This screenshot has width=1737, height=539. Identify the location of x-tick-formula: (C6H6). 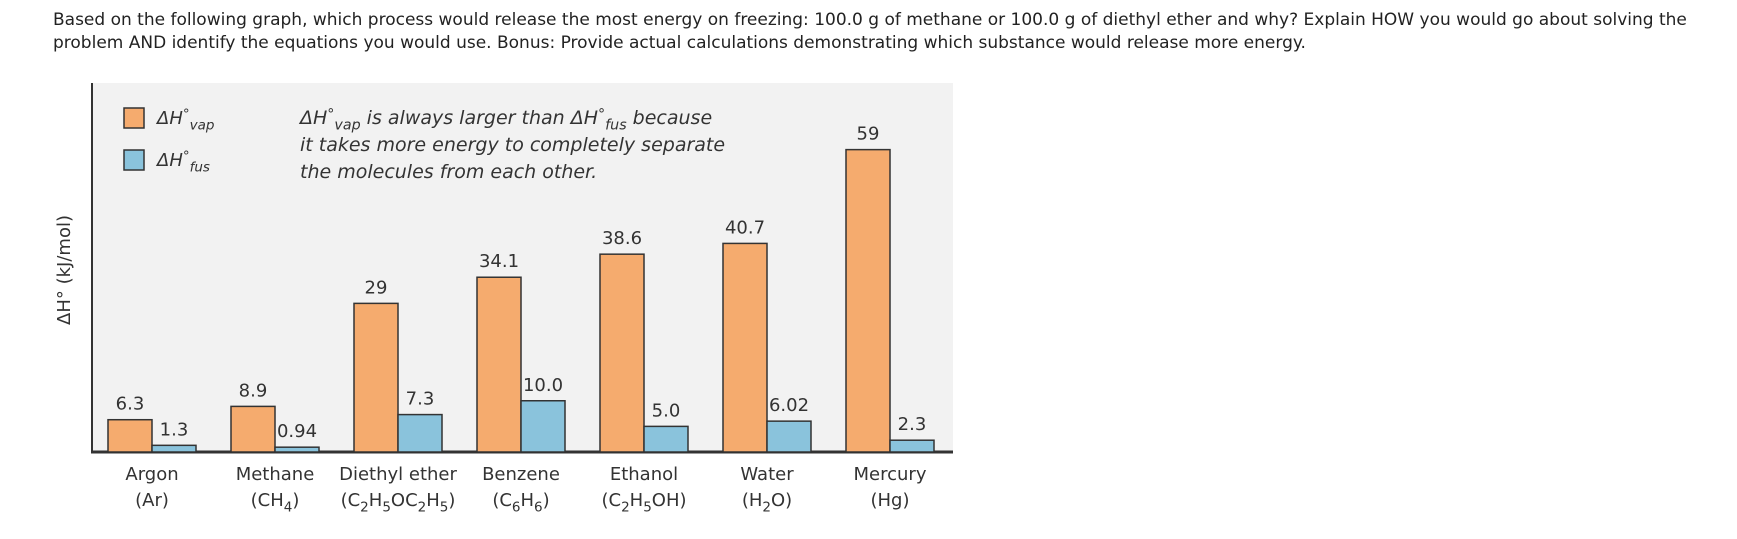
(520, 502).